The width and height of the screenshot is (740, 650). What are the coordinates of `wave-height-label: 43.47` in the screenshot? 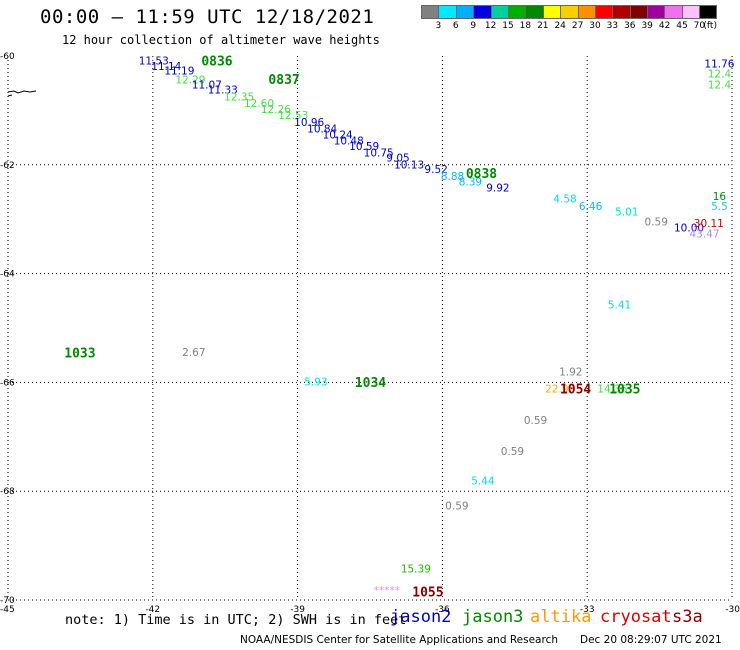 It's located at (704, 234).